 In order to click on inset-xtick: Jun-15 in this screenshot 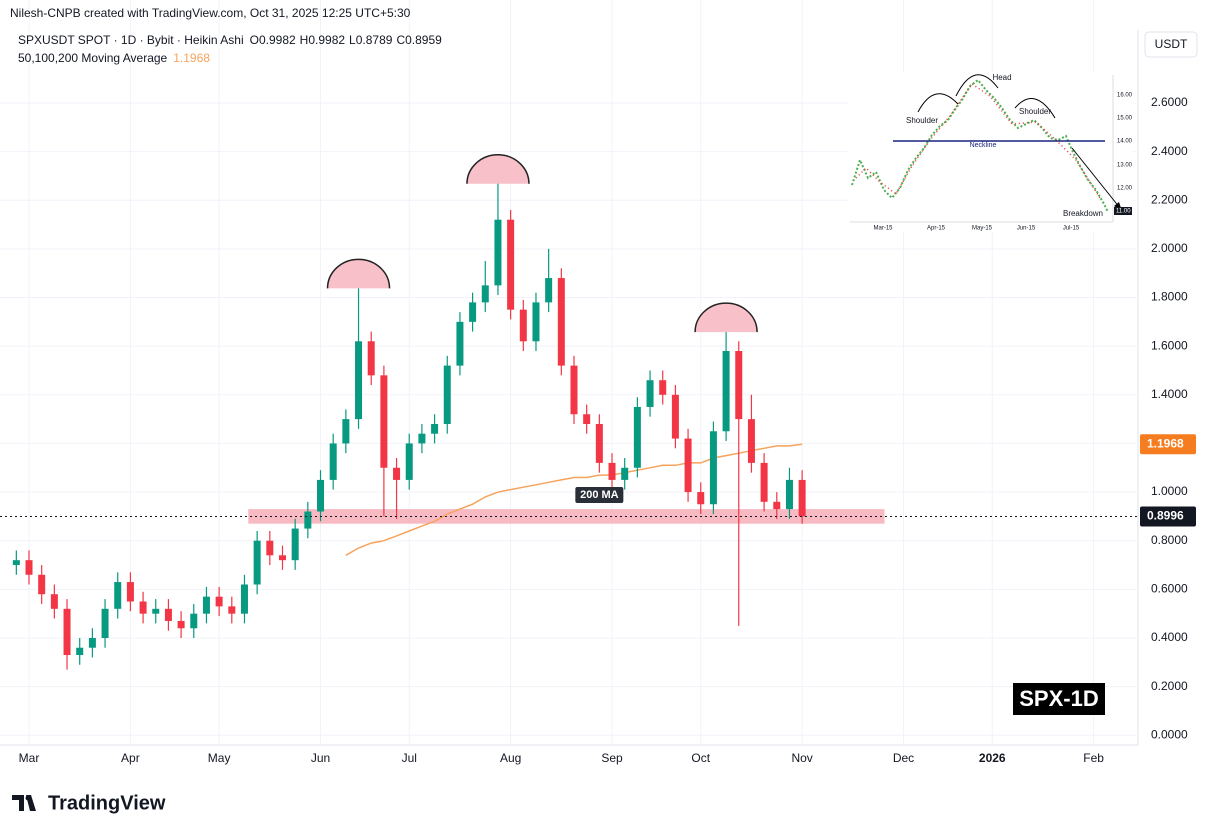, I will do `click(1026, 229)`.